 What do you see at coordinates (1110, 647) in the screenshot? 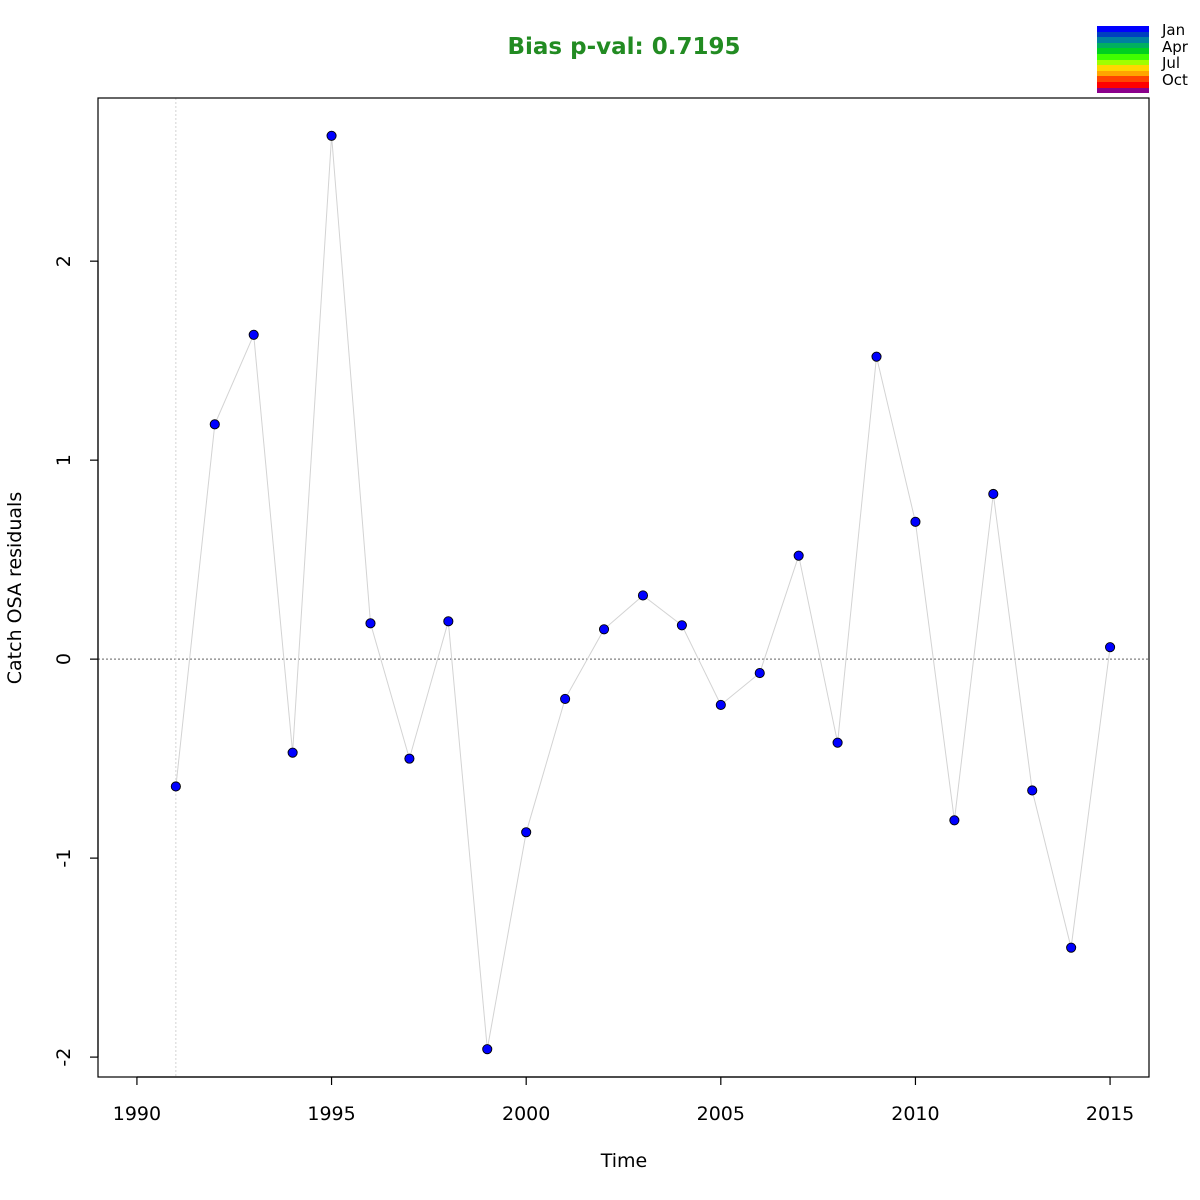
I see `data-point-2015` at bounding box center [1110, 647].